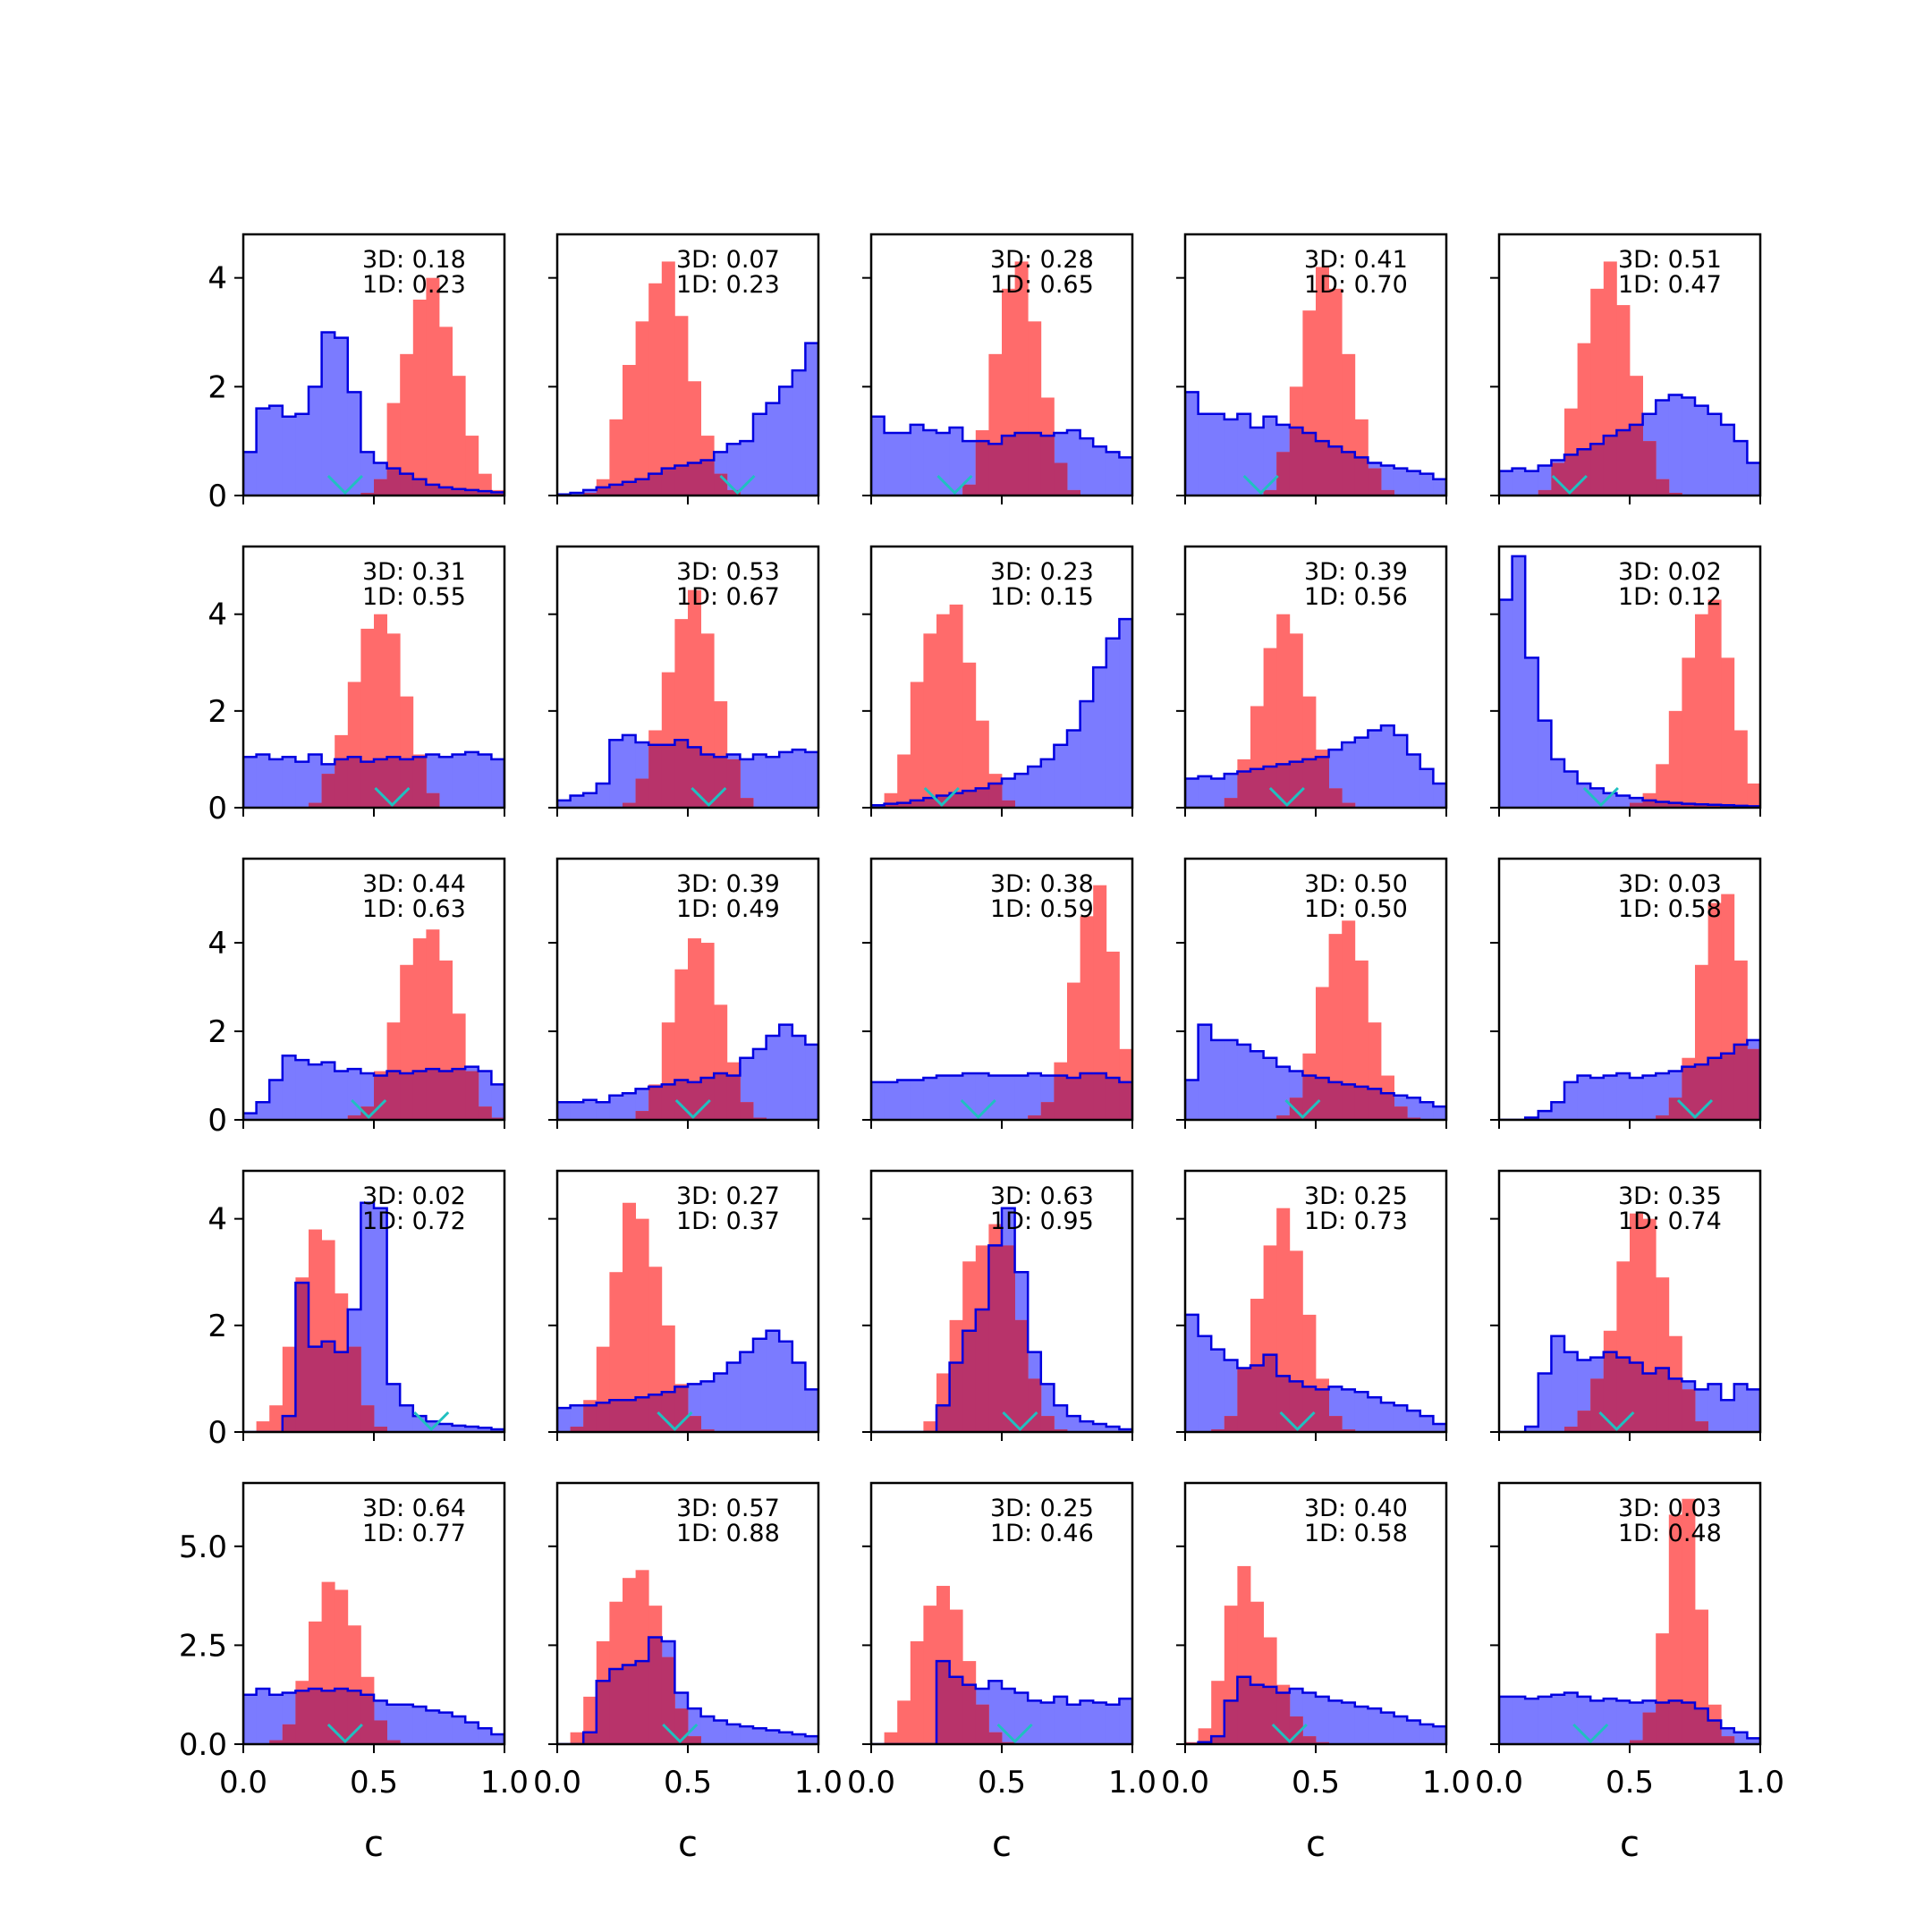  Describe the element at coordinates (1670, 884) in the screenshot. I see `annotation-line: 3D: 0.03` at that location.